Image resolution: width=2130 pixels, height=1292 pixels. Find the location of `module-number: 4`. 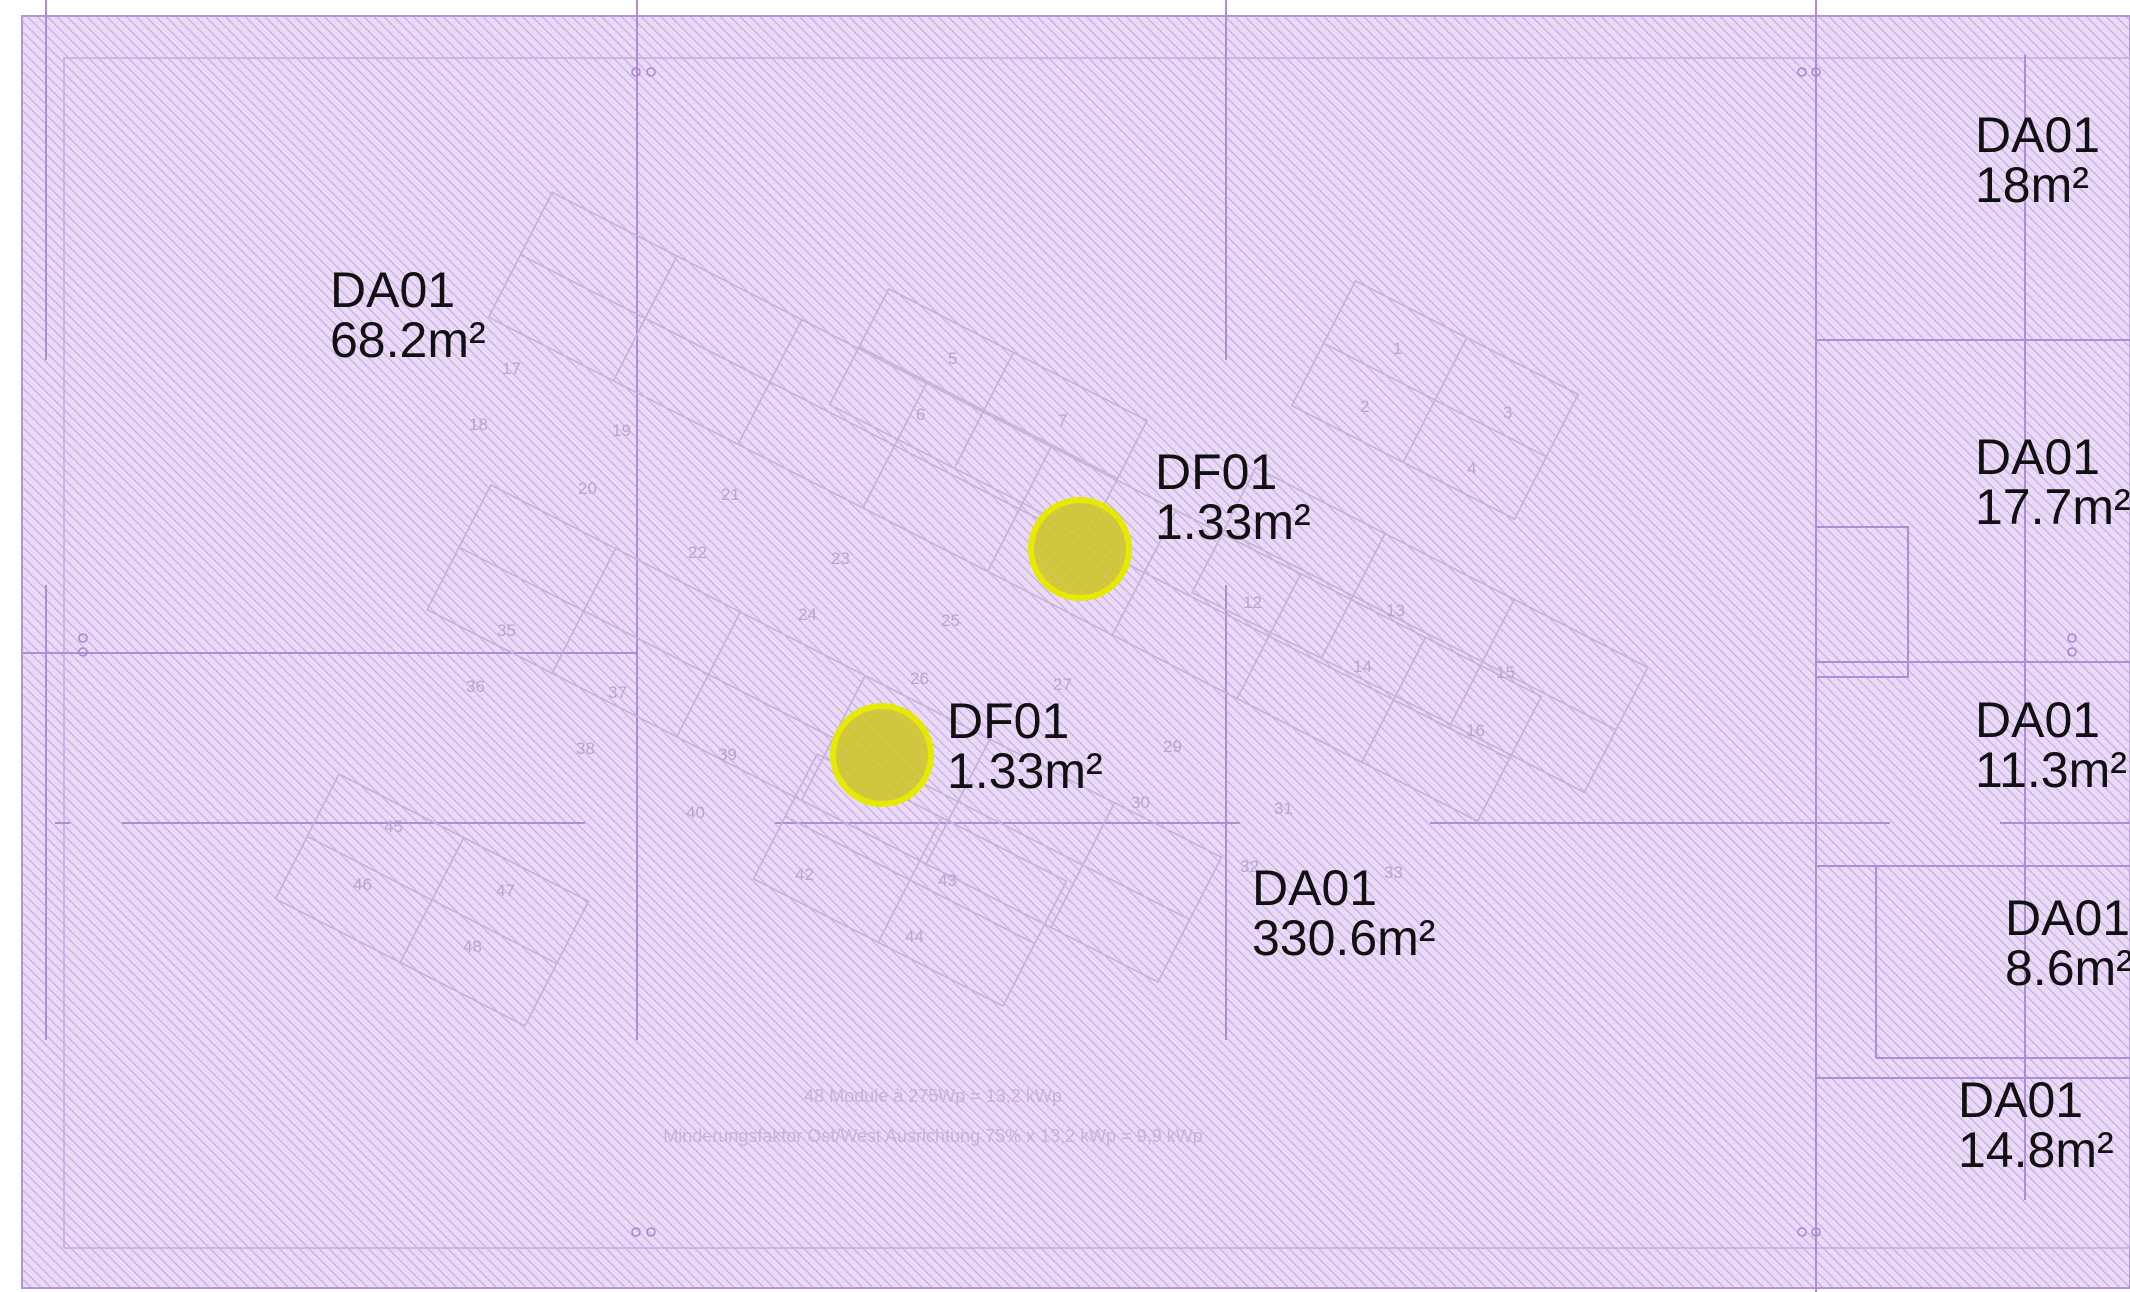

module-number: 4 is located at coordinates (1471, 468).